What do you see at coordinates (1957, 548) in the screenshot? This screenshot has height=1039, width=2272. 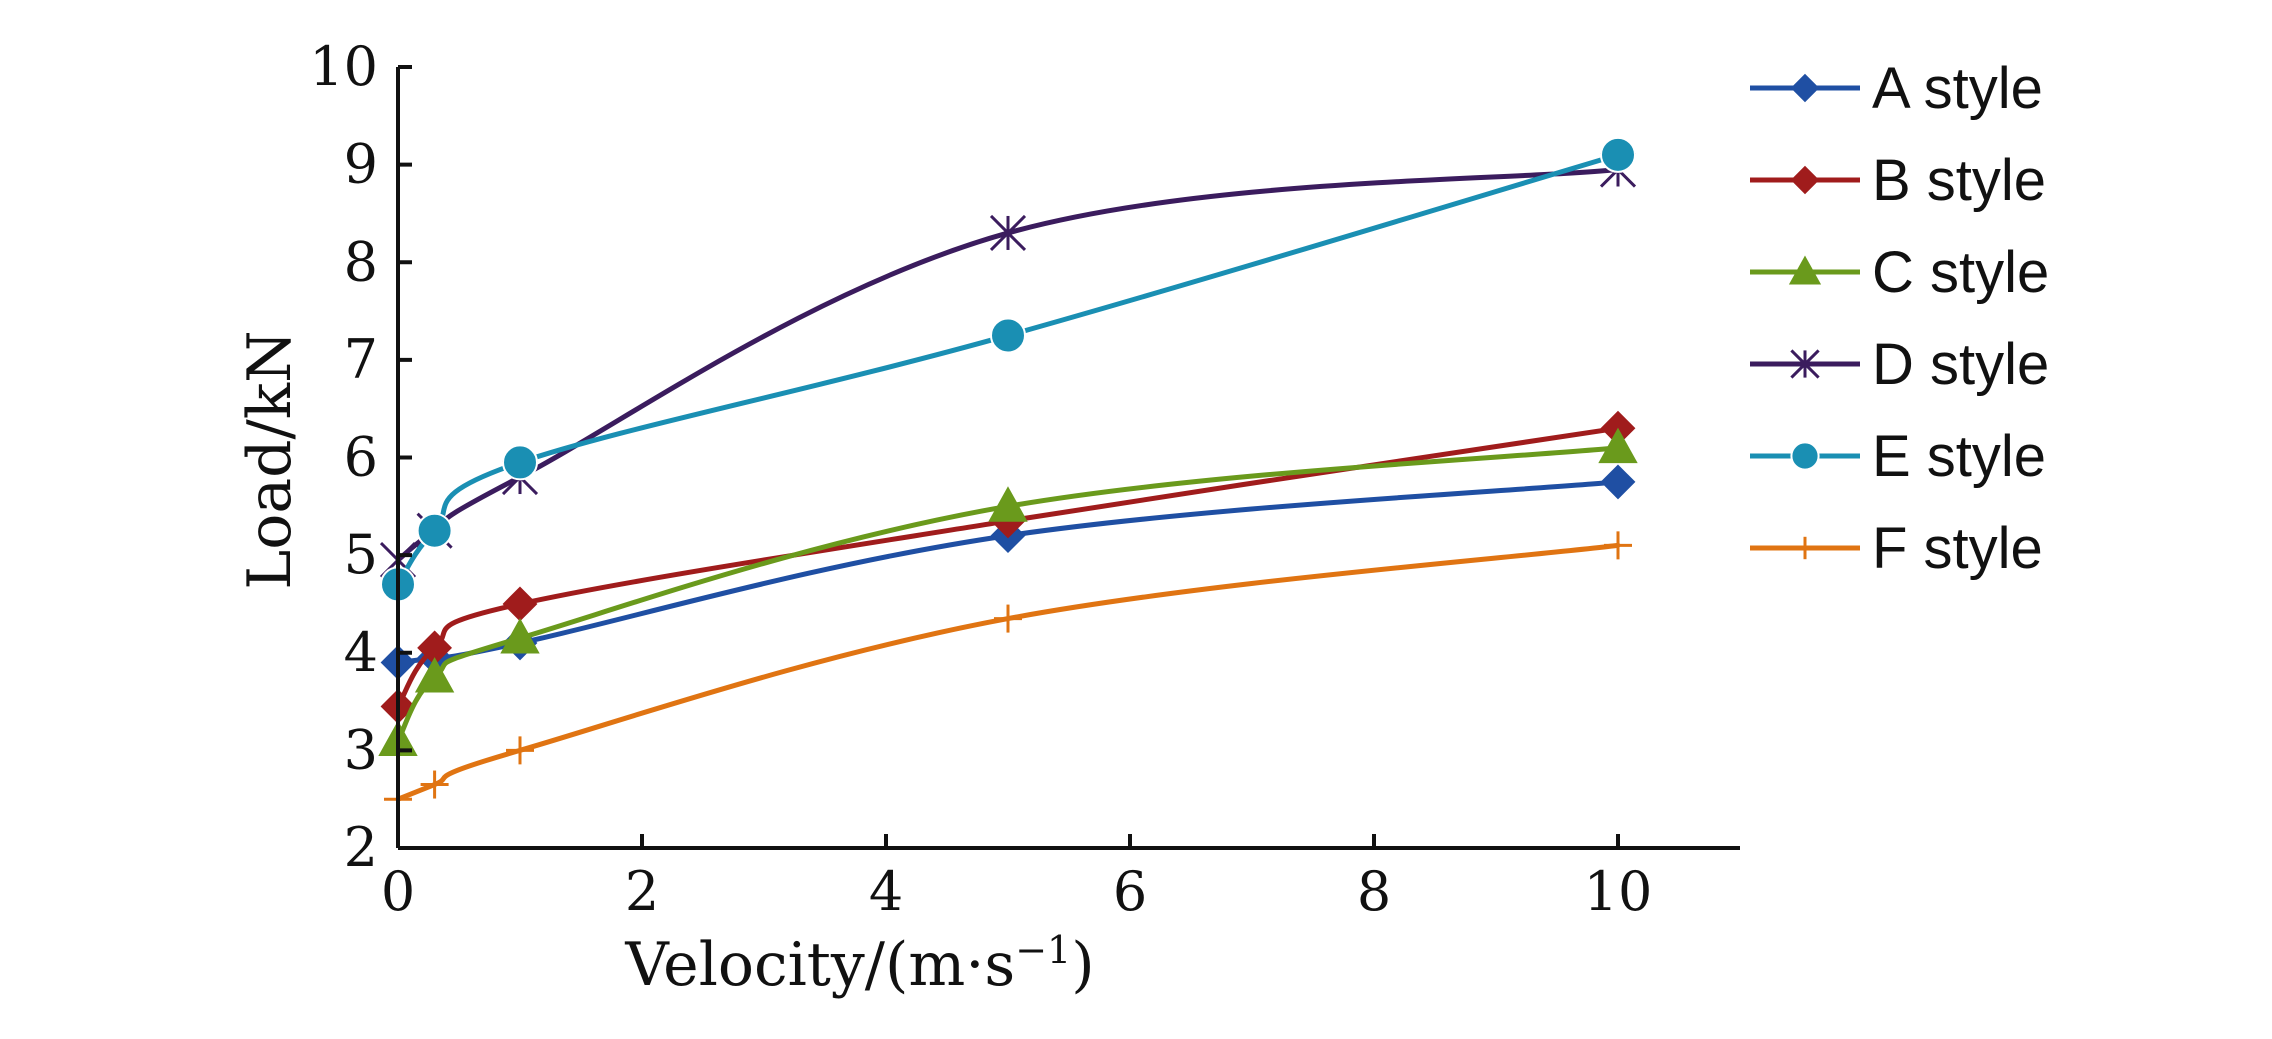 I see `legend-label: F style` at bounding box center [1957, 548].